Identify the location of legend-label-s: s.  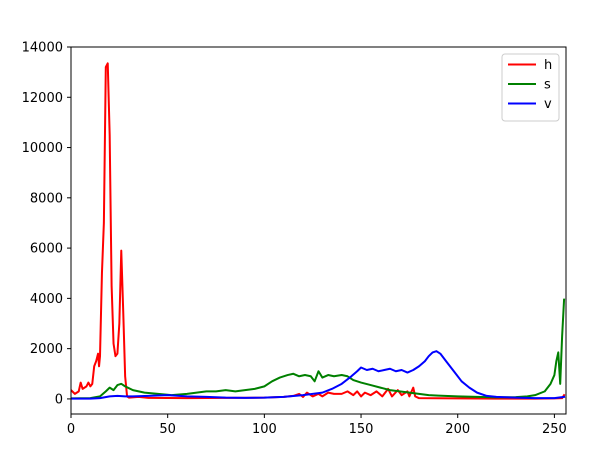
(547, 85).